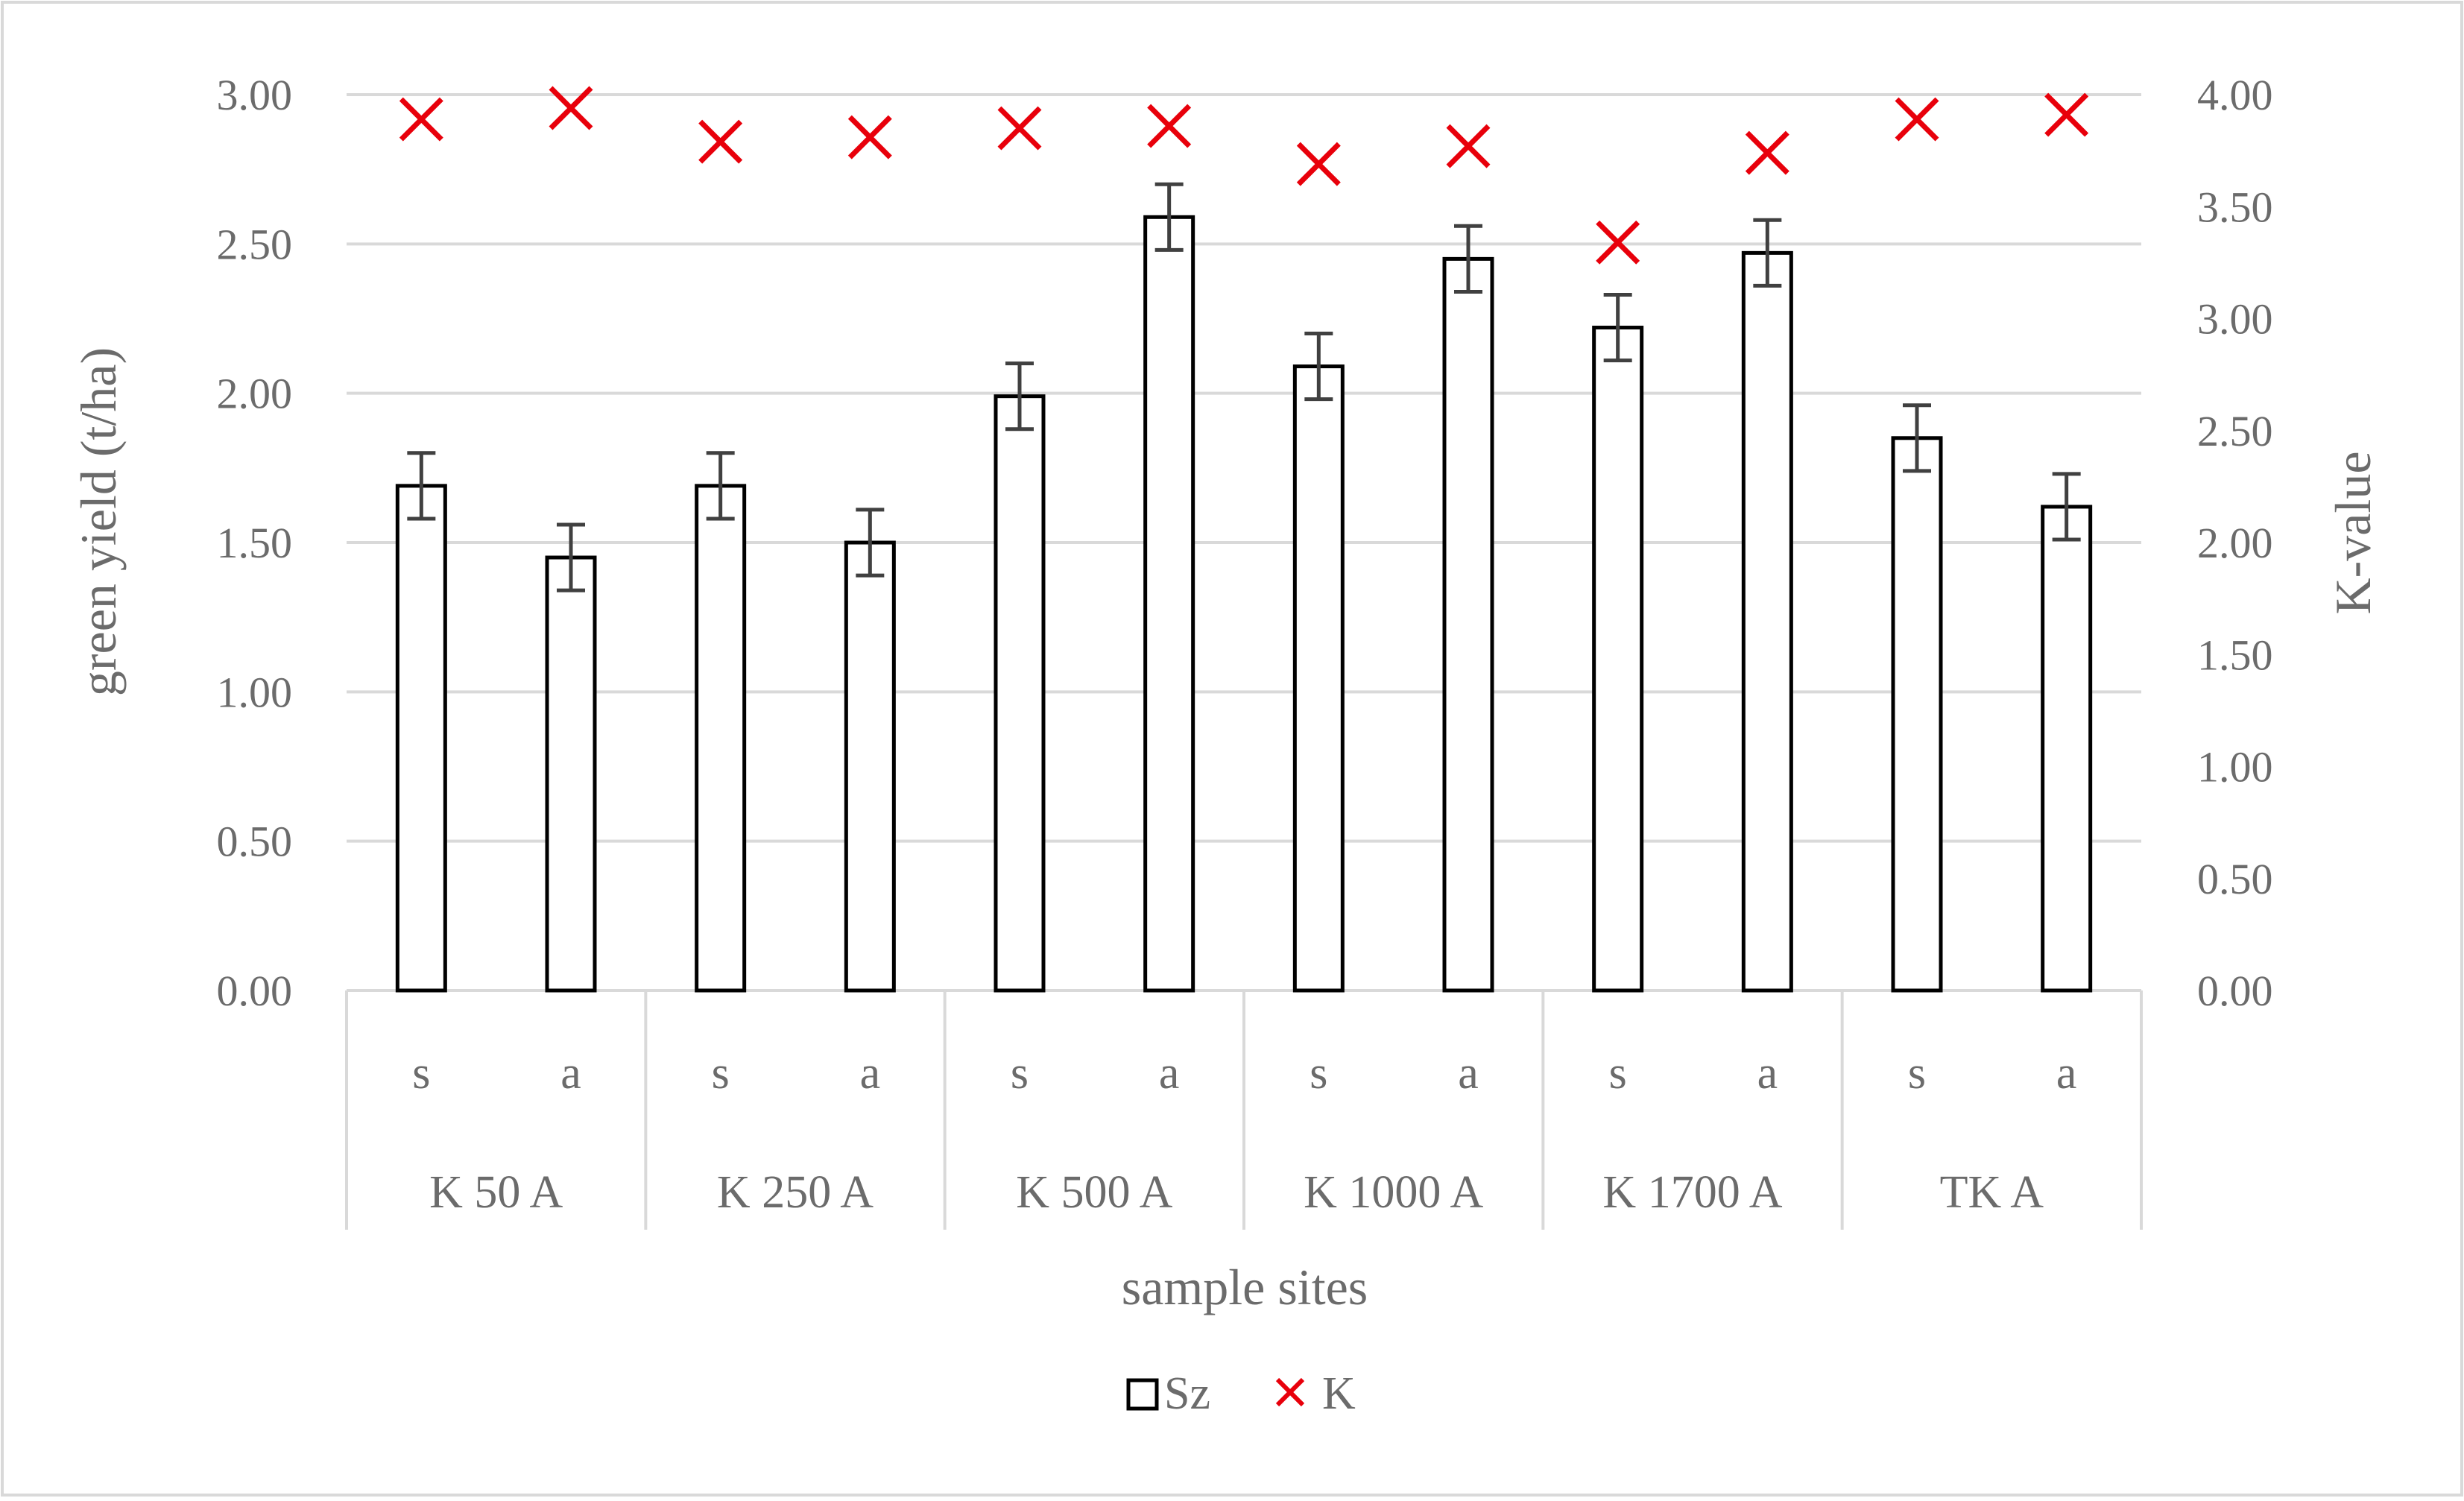 This screenshot has height=1501, width=2464. Describe the element at coordinates (1992, 1192) in the screenshot. I see `group-label: TK A` at that location.